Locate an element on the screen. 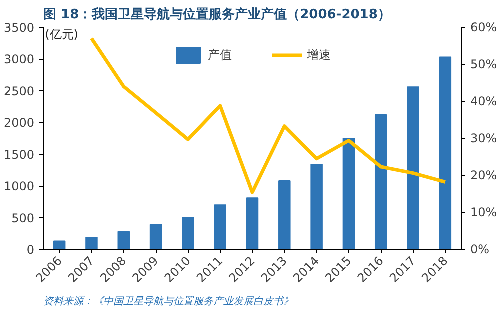  legend-label: 增速 is located at coordinates (319, 55).